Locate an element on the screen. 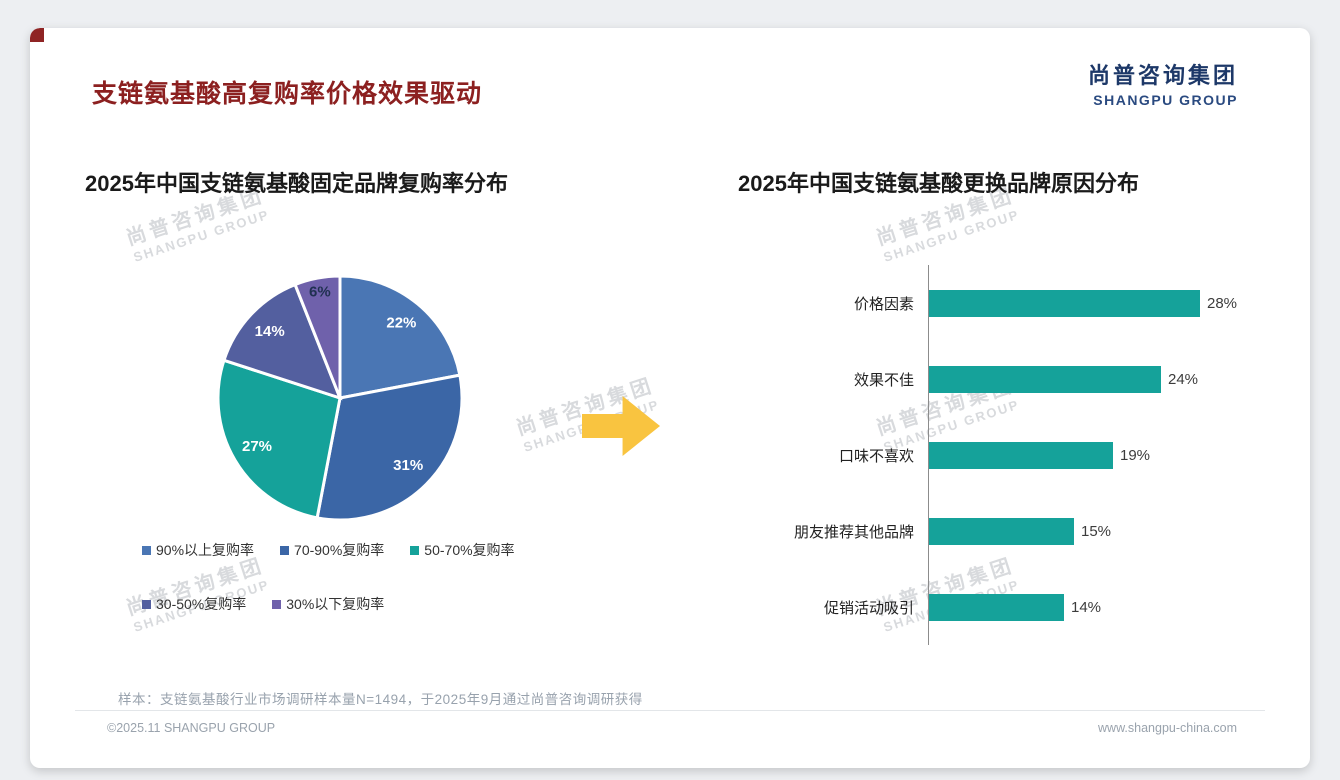  bar-row: 促销活动吸引 14% is located at coordinates (1002, 607).